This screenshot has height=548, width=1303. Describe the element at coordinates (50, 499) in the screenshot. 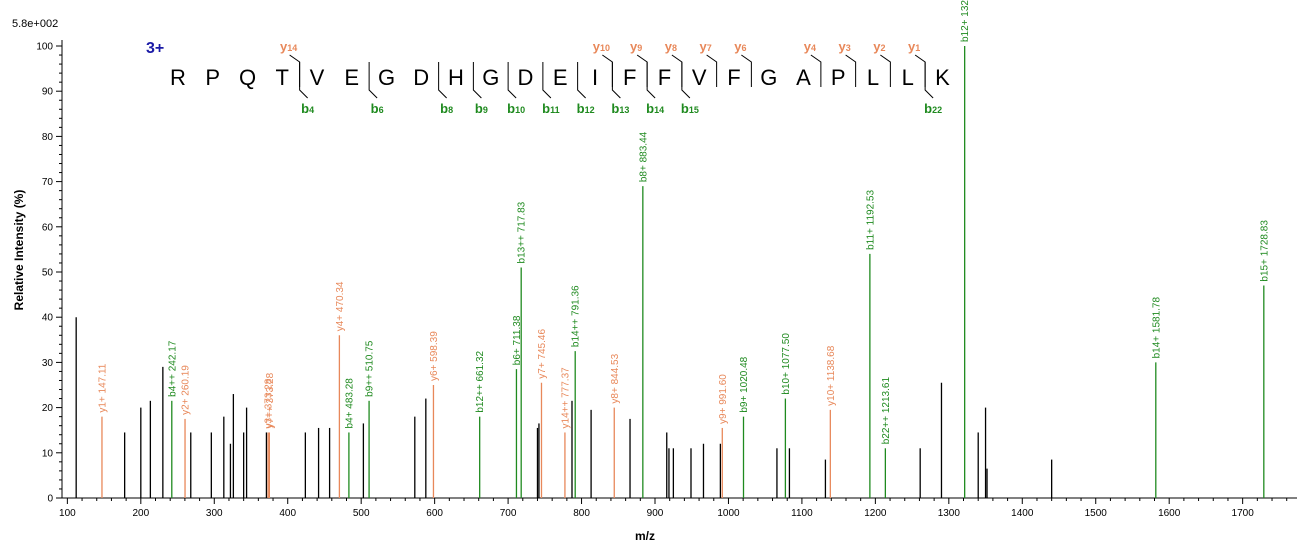

I see `y-tick-label: 0` at that location.